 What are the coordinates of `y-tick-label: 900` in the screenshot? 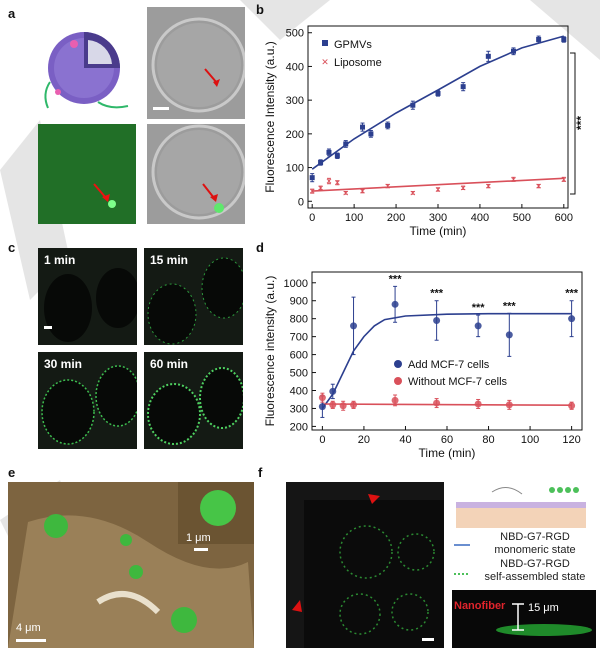 It's located at (299, 302).